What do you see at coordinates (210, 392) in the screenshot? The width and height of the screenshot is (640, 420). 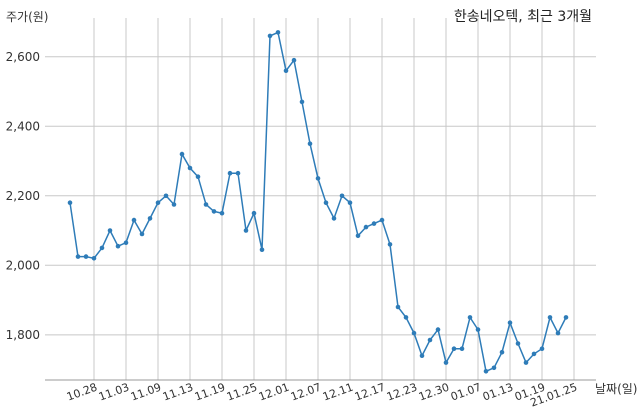 I see `x-tick-label: 11.19` at bounding box center [210, 392].